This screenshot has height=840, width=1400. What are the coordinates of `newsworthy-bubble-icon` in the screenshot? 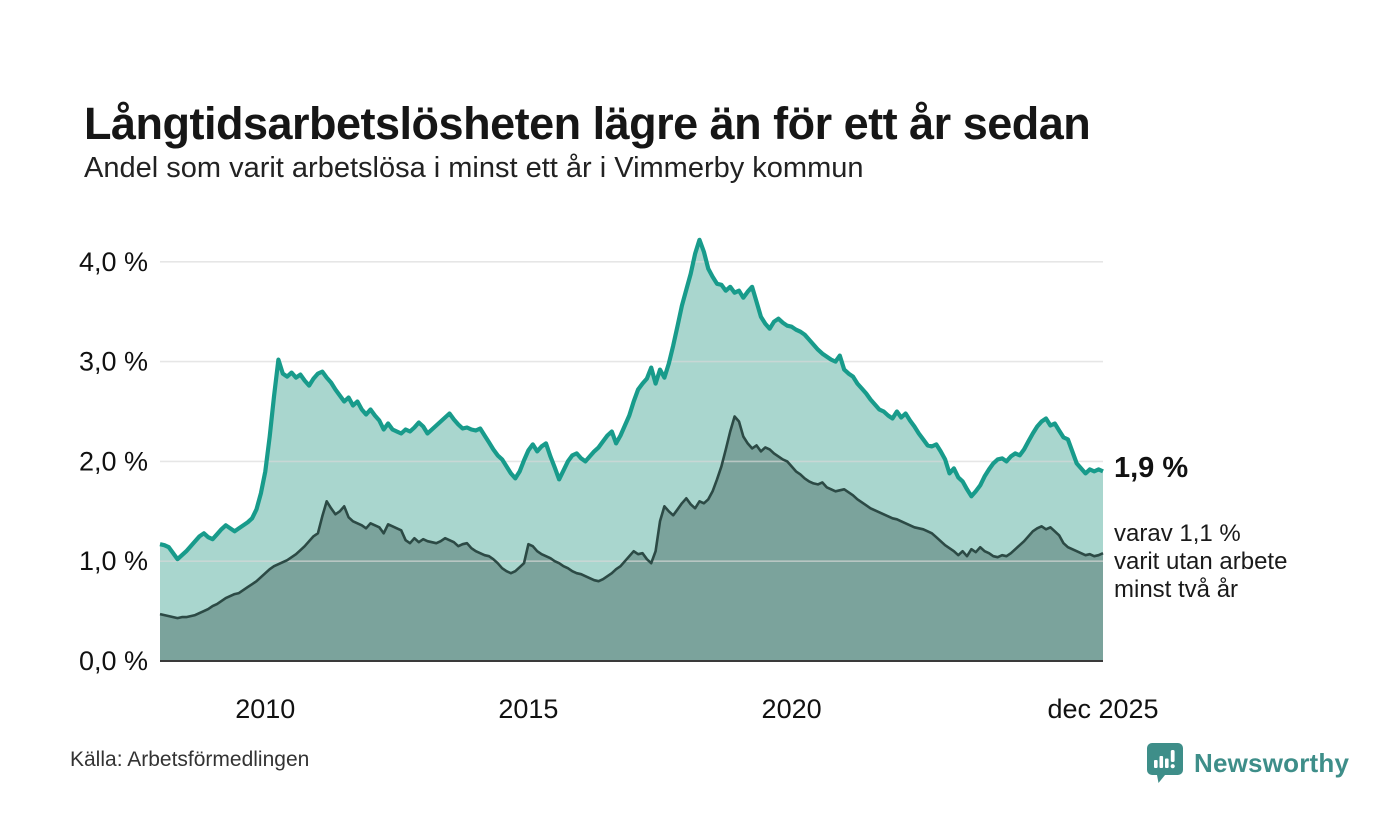 It's located at (1165, 763).